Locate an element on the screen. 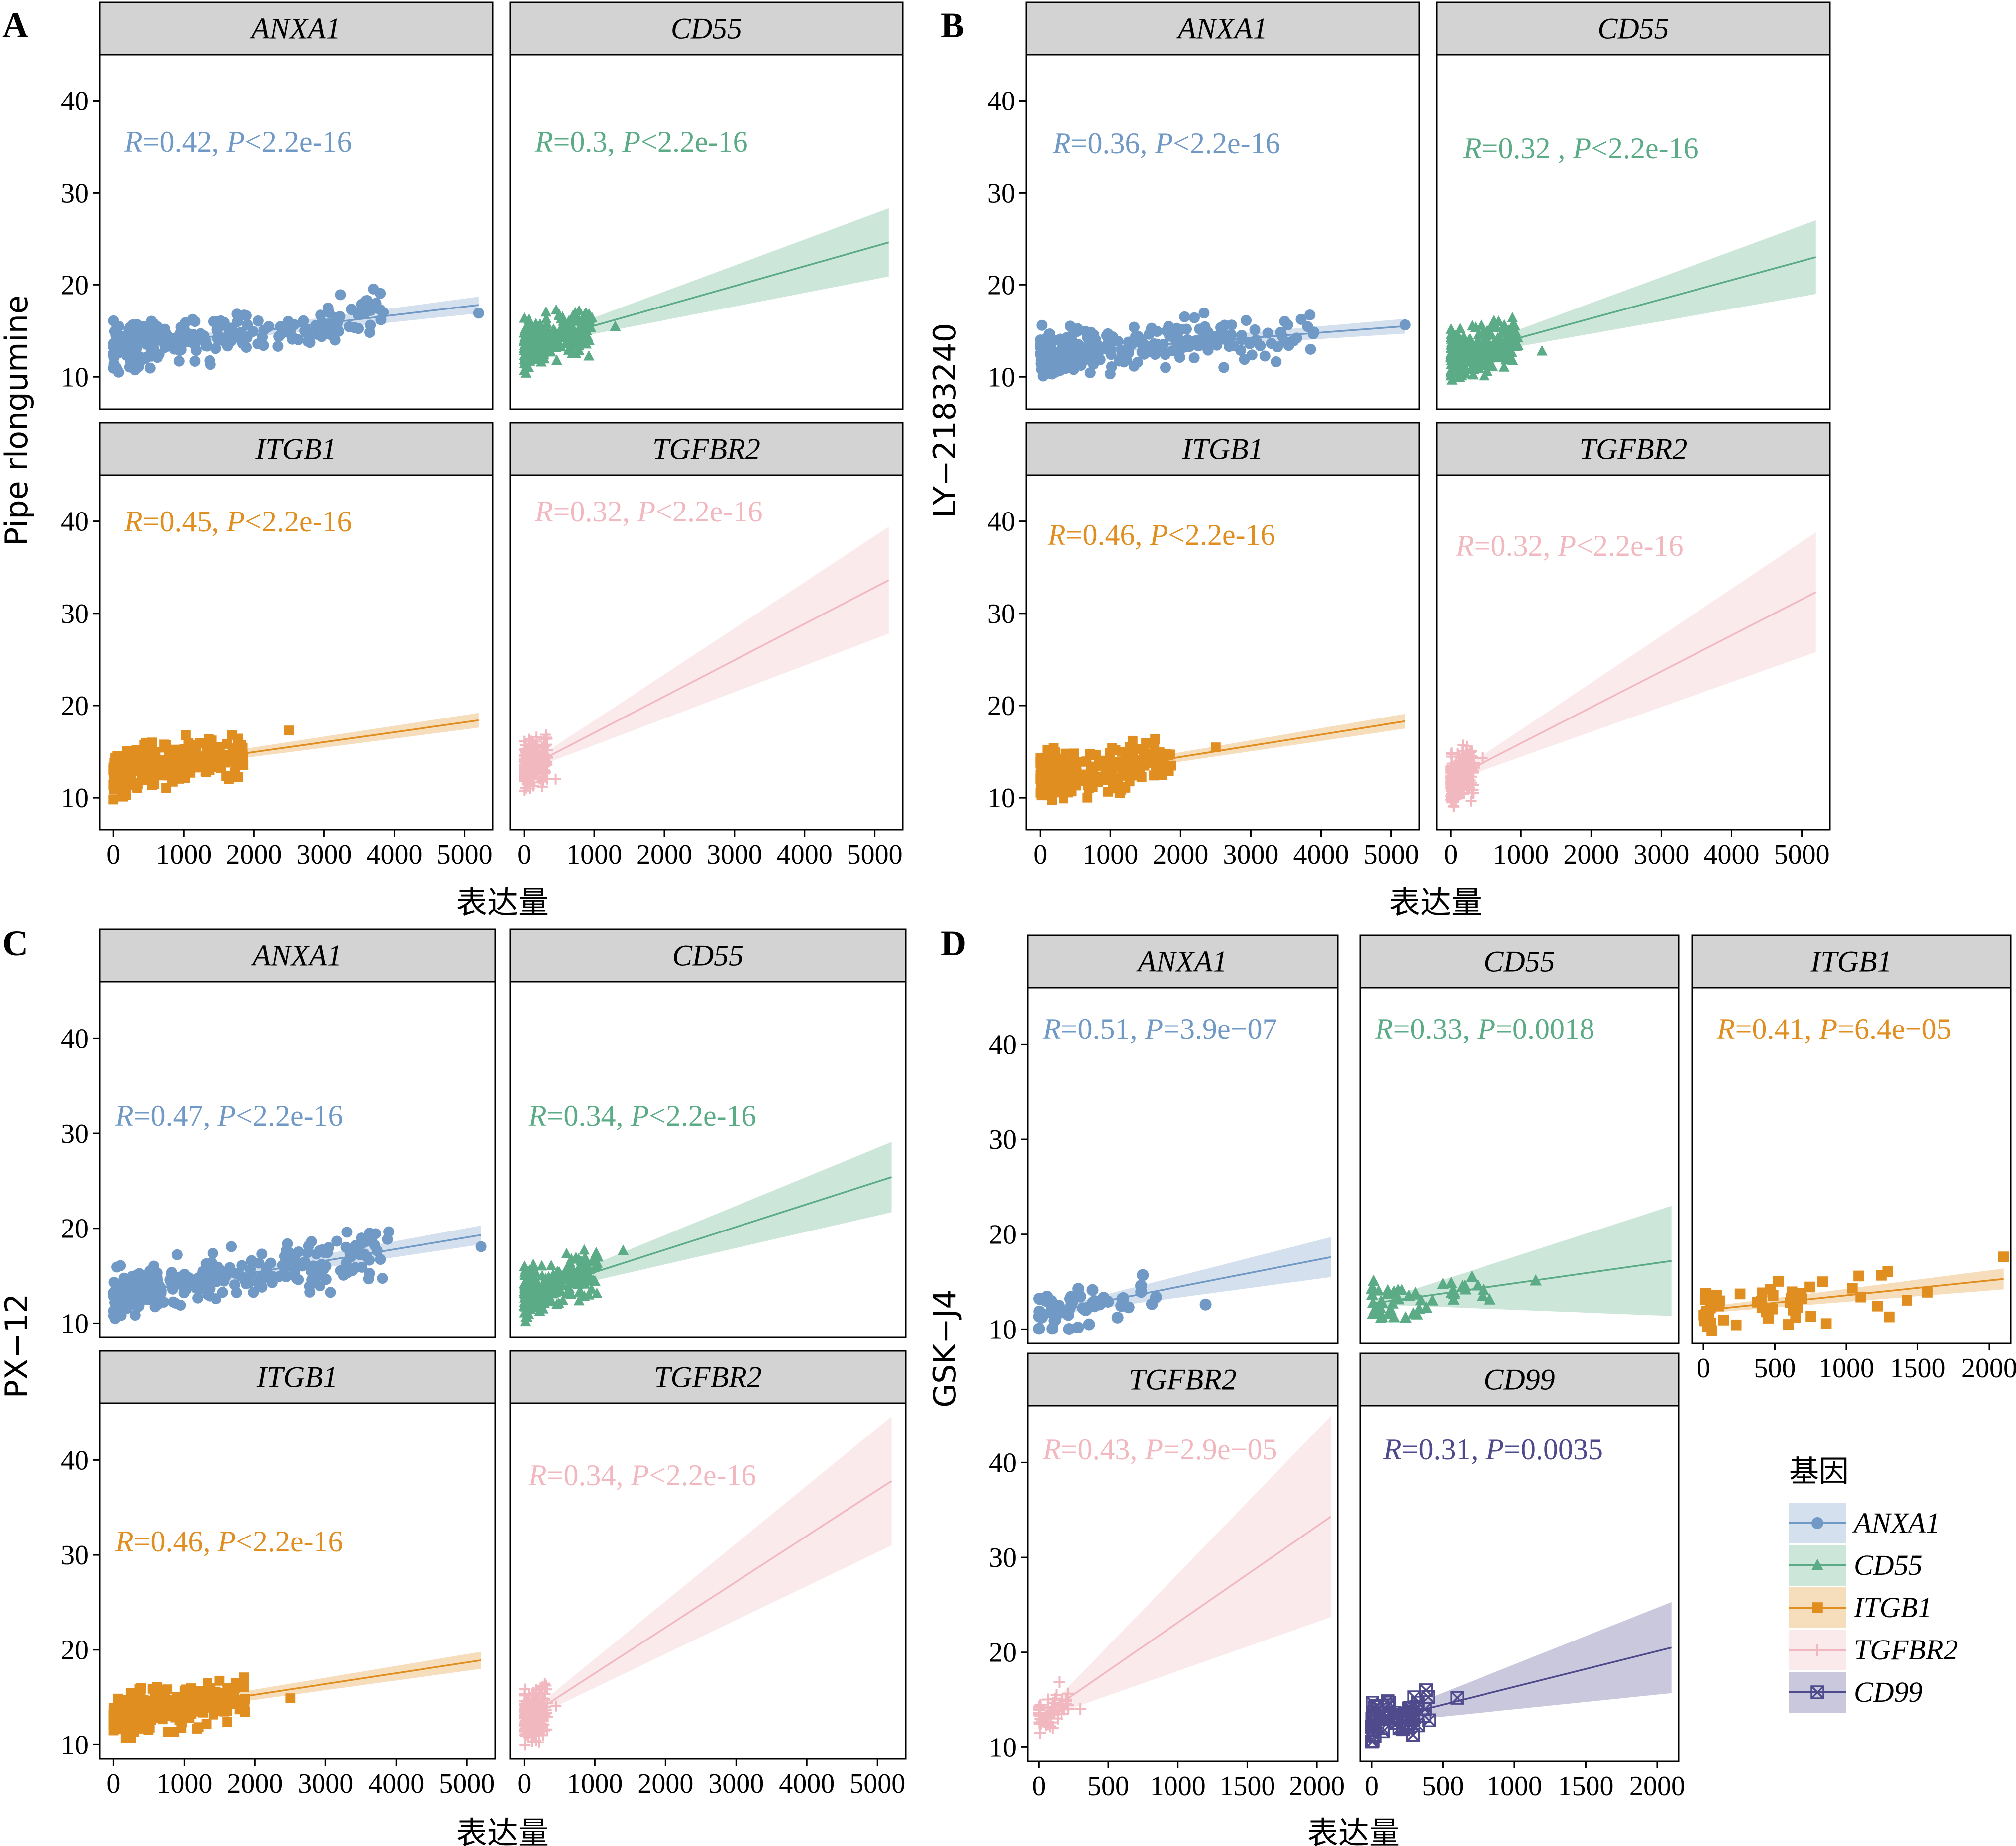 This screenshot has width=2016, height=1846. facet-anxa1: ANXA1 10 20 30 40 R=0.51, P=3.9e−07 is located at coordinates (1164, 1140).